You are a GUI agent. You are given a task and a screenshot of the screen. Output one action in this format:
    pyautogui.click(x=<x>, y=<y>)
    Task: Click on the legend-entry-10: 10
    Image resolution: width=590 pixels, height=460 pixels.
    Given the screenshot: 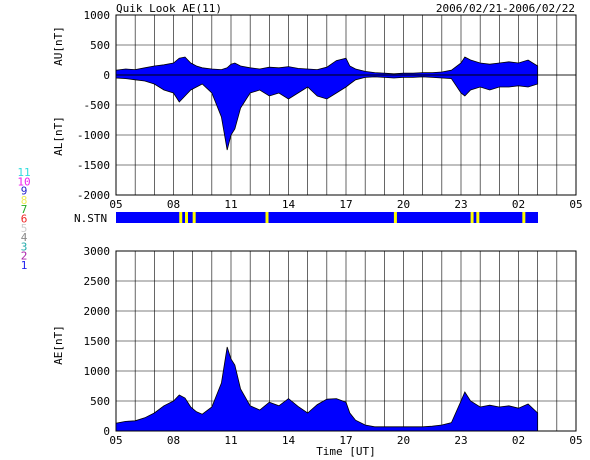 What is the action you would take?
    pyautogui.click(x=23, y=181)
    